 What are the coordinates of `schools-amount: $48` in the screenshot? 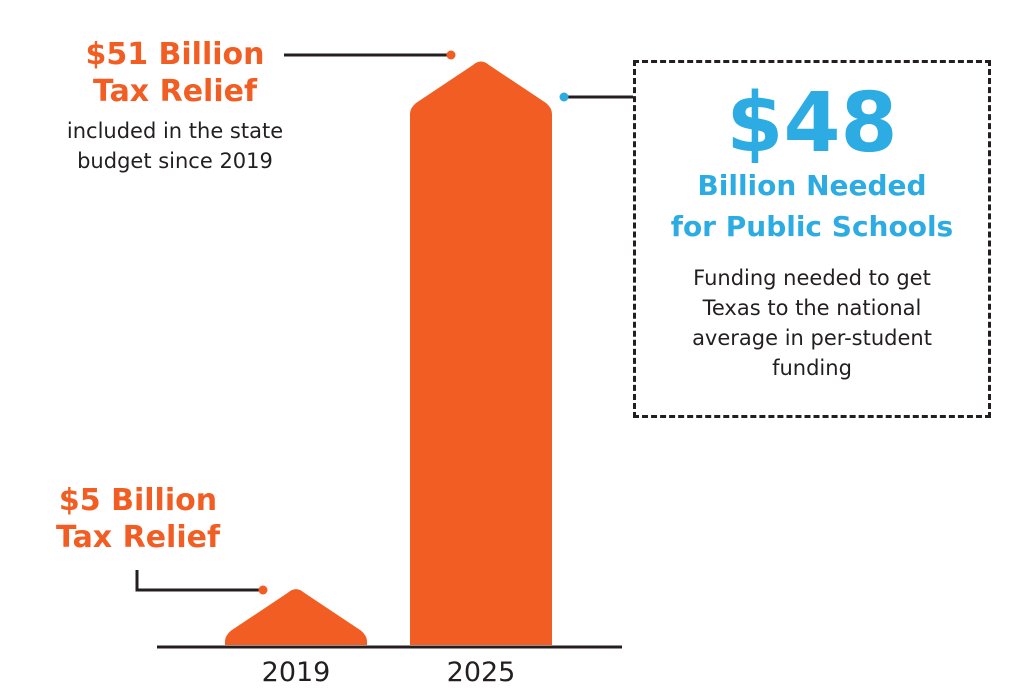 It's located at (812, 123).